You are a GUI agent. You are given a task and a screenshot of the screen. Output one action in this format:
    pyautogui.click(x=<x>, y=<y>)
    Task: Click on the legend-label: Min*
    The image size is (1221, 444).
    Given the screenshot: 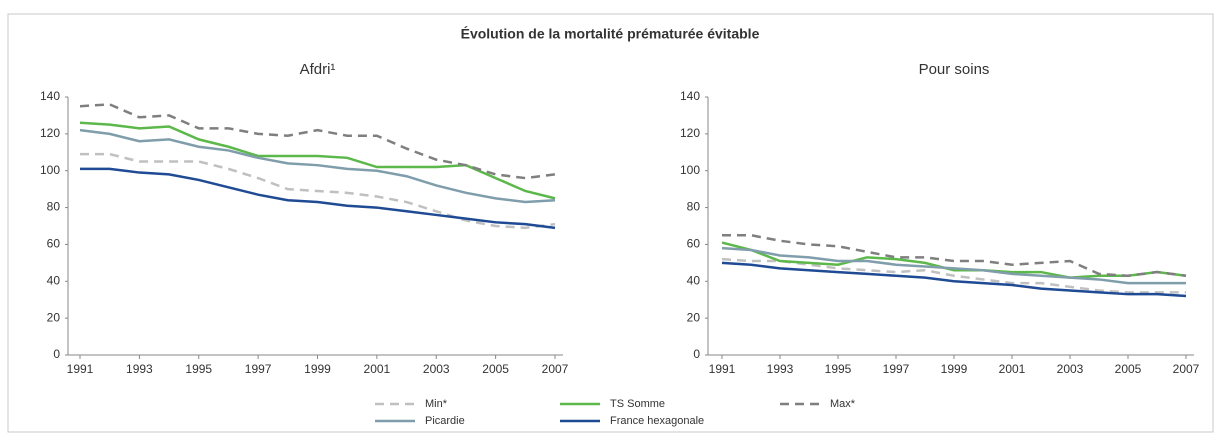 What is the action you would take?
    pyautogui.click(x=436, y=404)
    